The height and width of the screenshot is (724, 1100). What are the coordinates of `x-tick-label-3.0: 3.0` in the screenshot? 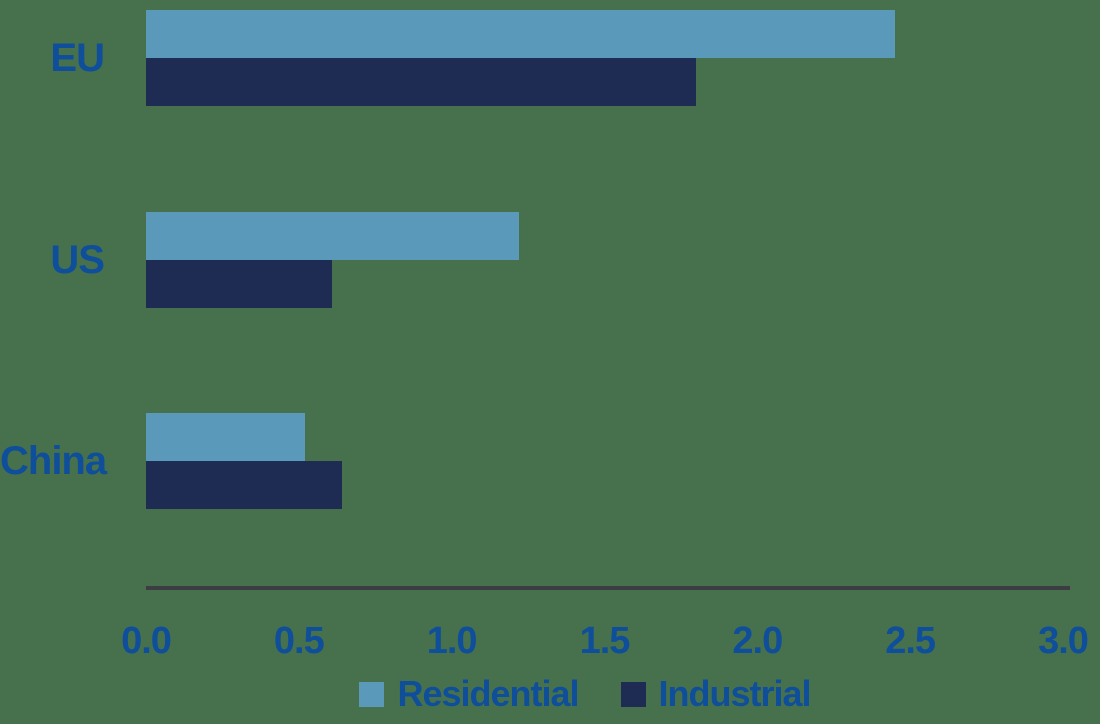 It's located at (1063, 641).